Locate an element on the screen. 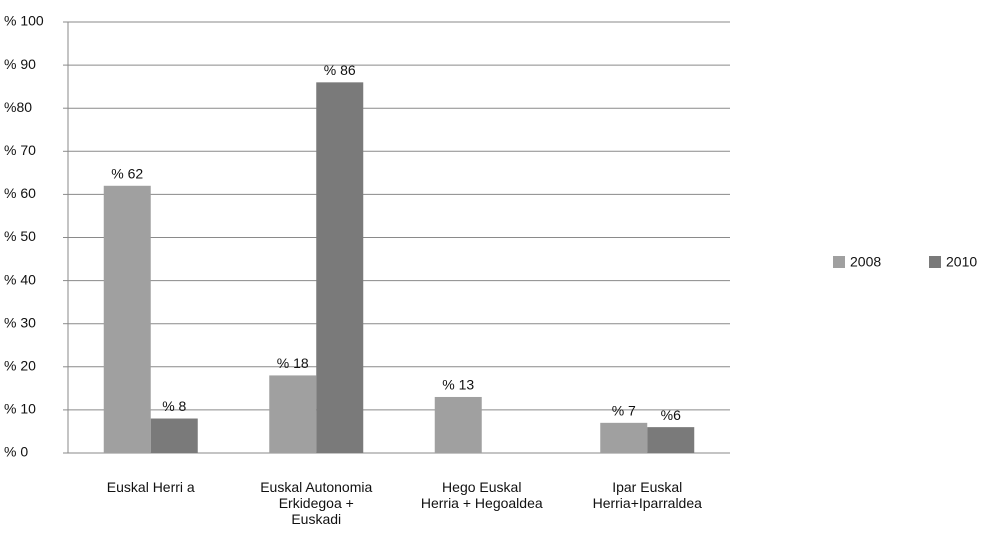 This screenshot has height=535, width=990. value-label: % 13 is located at coordinates (458, 385).